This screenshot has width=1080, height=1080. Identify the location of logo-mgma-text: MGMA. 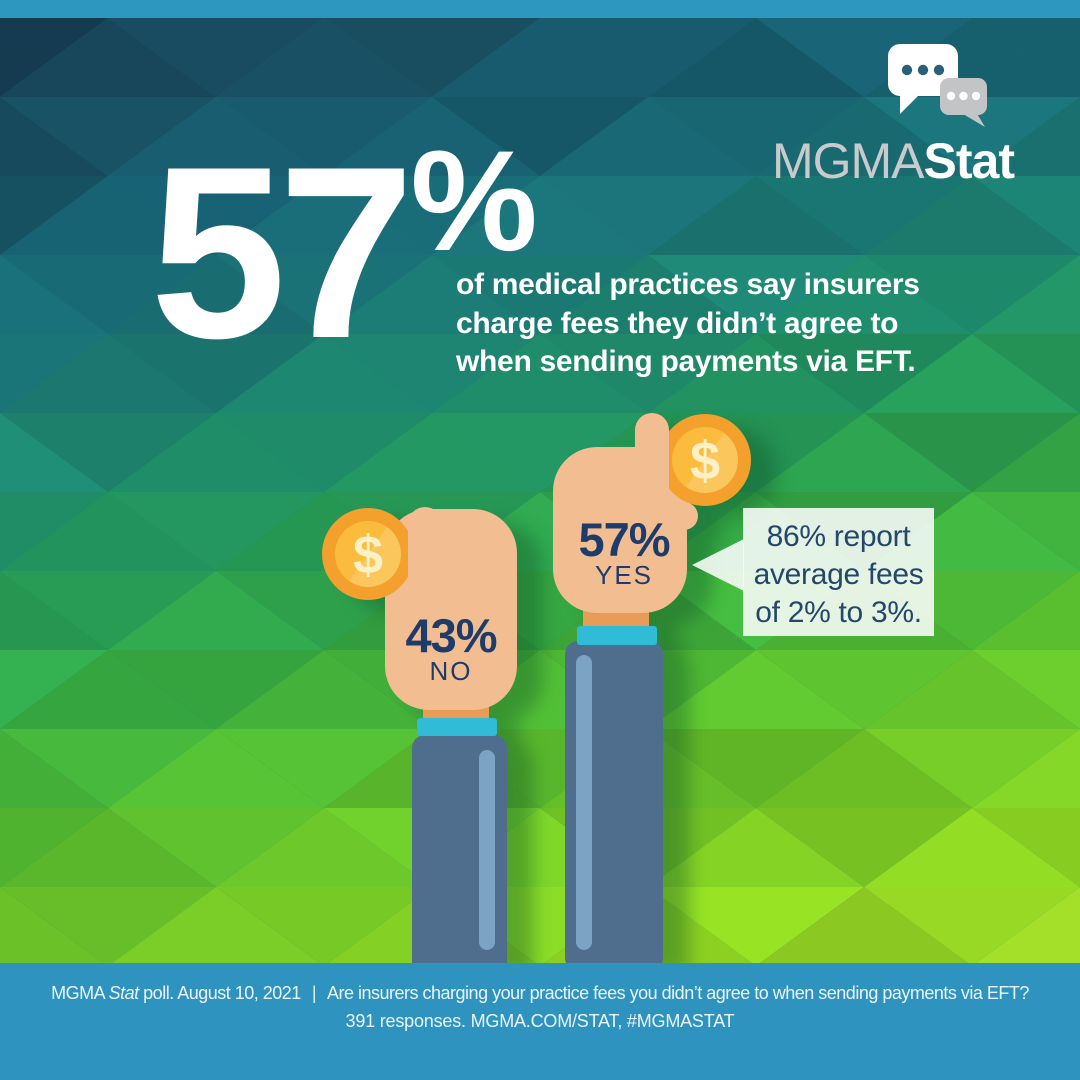
(848, 161).